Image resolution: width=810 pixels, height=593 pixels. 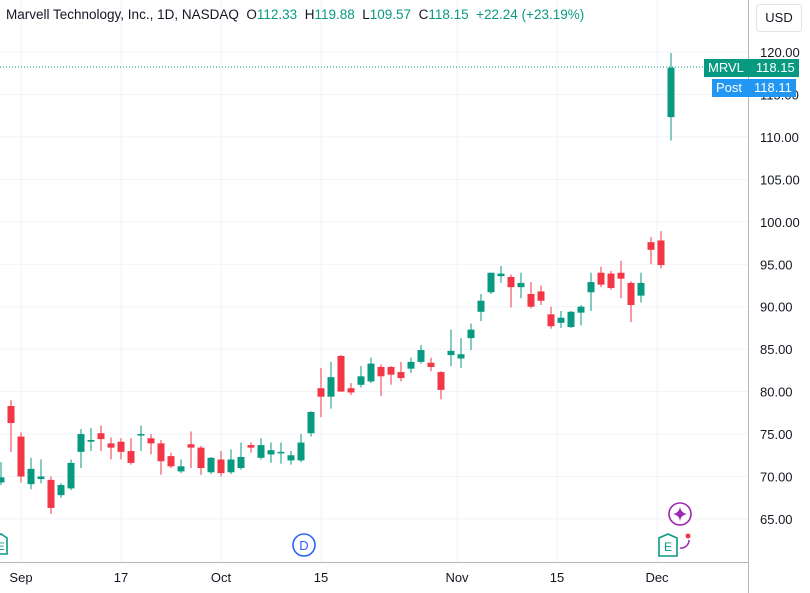 What do you see at coordinates (688, 536) in the screenshot?
I see `notification-dot-icon` at bounding box center [688, 536].